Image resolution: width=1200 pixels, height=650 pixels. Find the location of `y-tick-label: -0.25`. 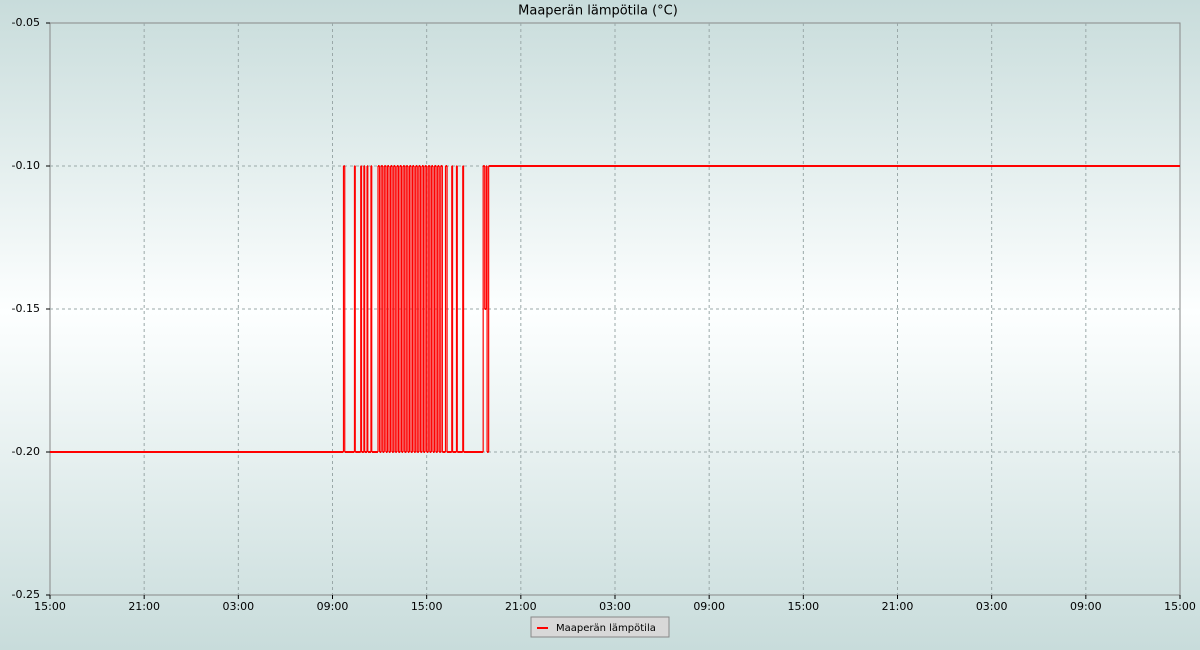

y-tick-label: -0.25 is located at coordinates (26, 594).